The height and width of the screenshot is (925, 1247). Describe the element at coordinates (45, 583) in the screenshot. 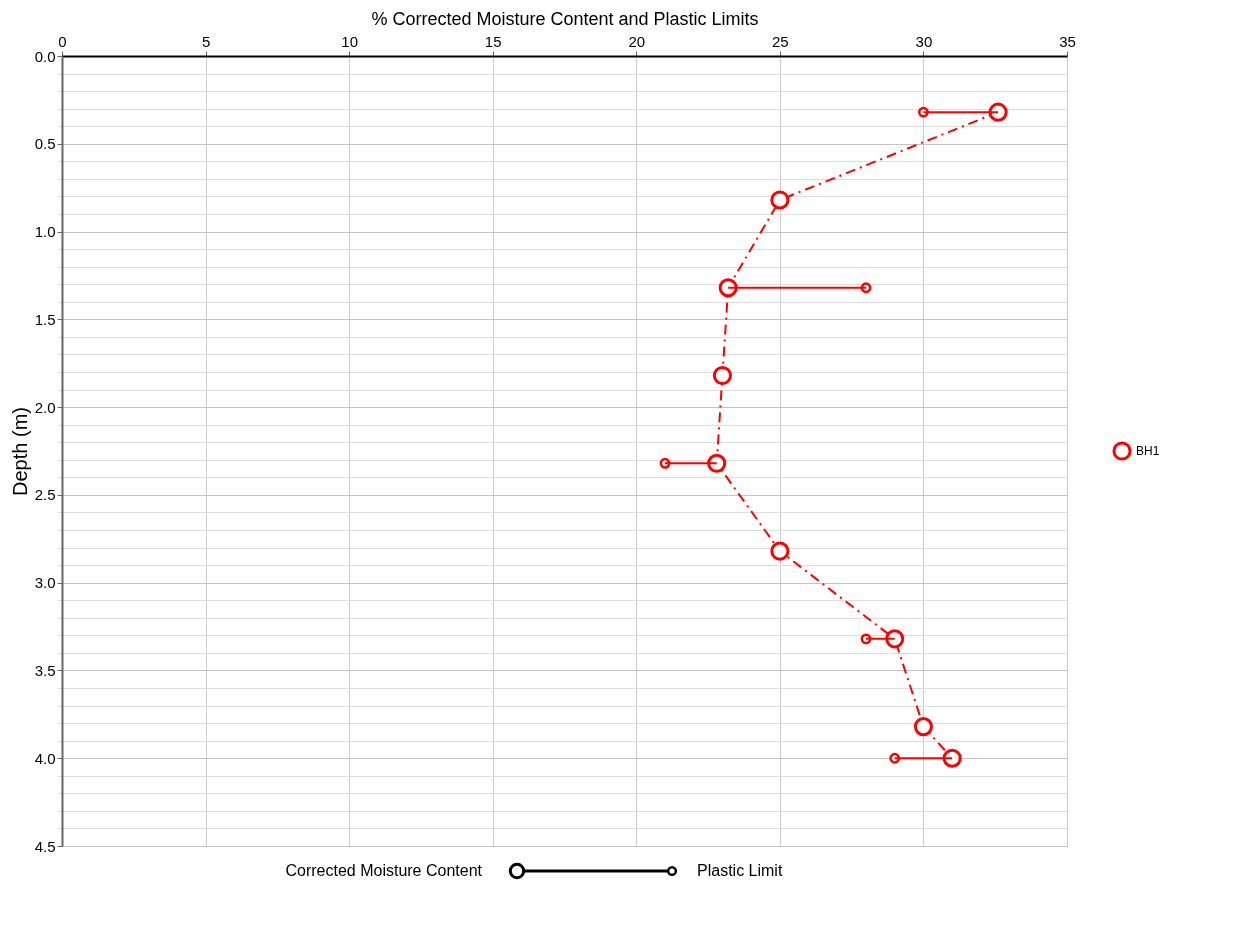

I see `y-tick-label: 3.0` at that location.